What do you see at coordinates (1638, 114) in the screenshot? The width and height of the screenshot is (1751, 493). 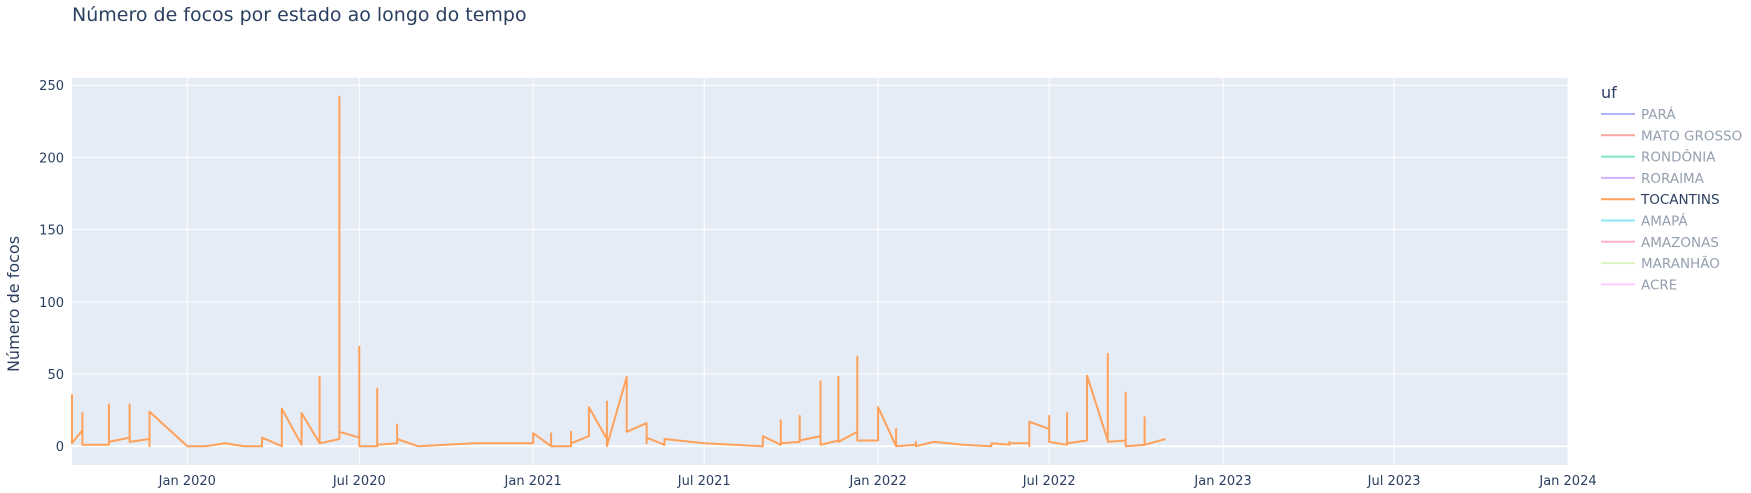 I see `legend-item: PARÁ` at bounding box center [1638, 114].